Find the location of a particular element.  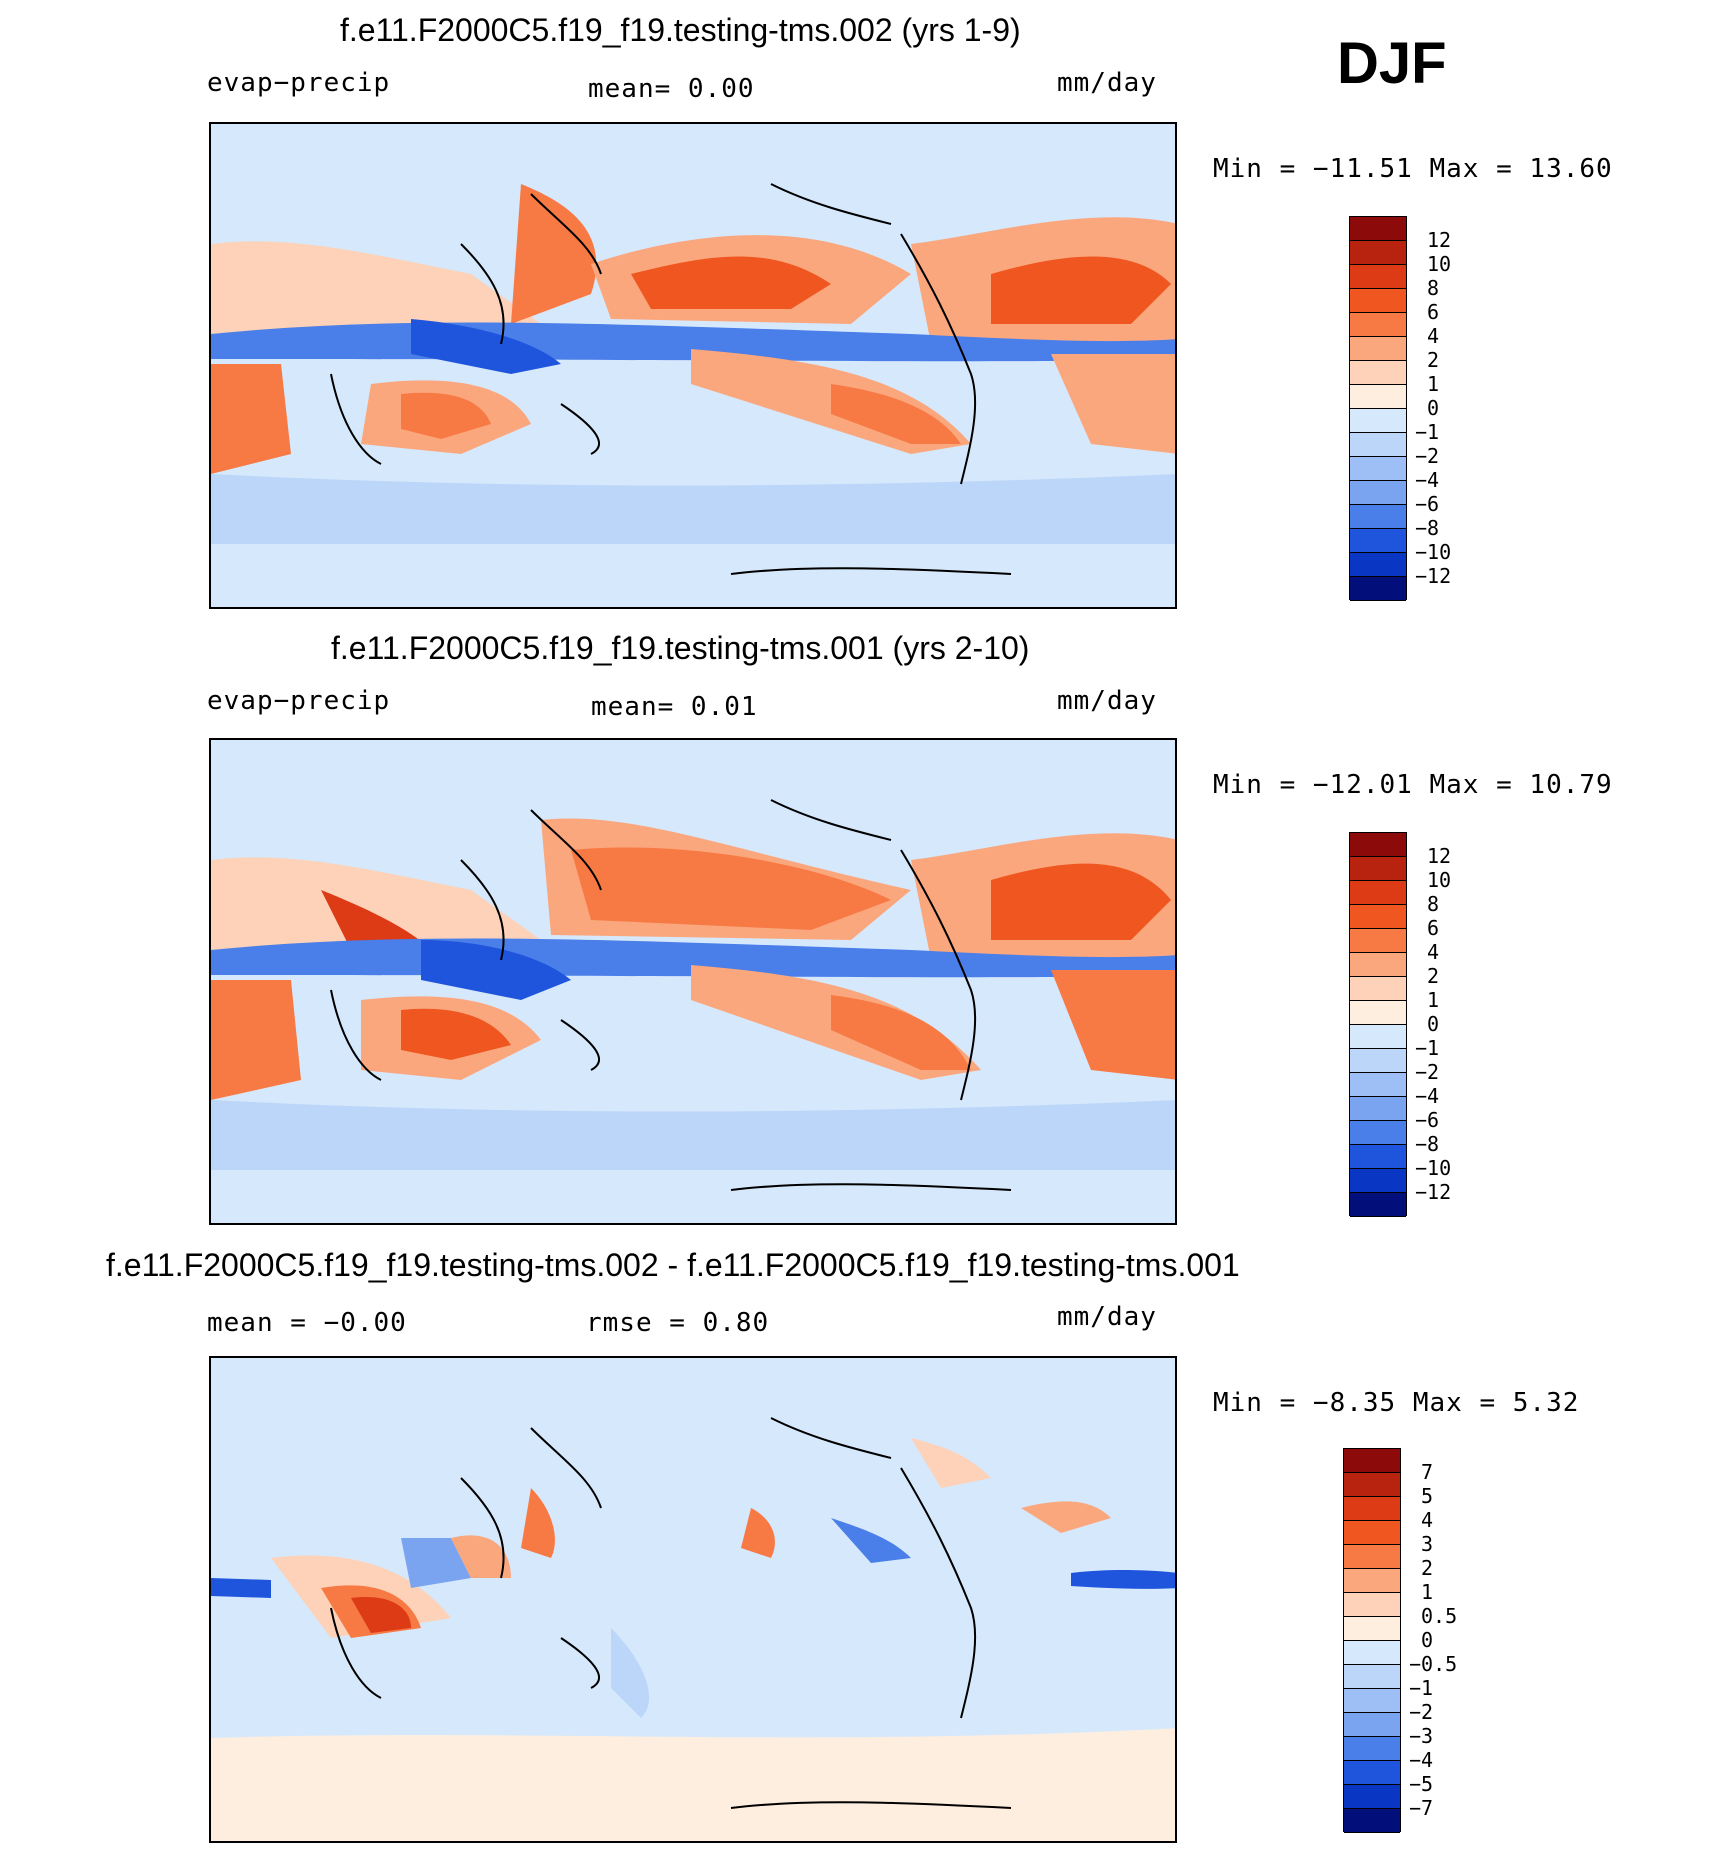

panel-3-units-label: mm/day is located at coordinates (1107, 1317).